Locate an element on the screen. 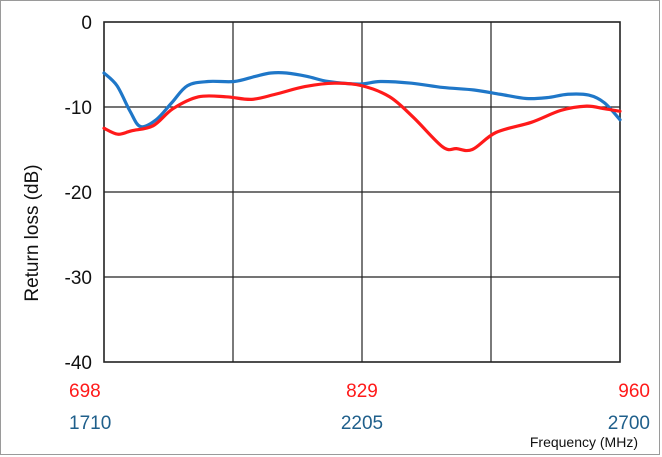 The width and height of the screenshot is (662, 457). y-tick-label: -40 is located at coordinates (78, 363).